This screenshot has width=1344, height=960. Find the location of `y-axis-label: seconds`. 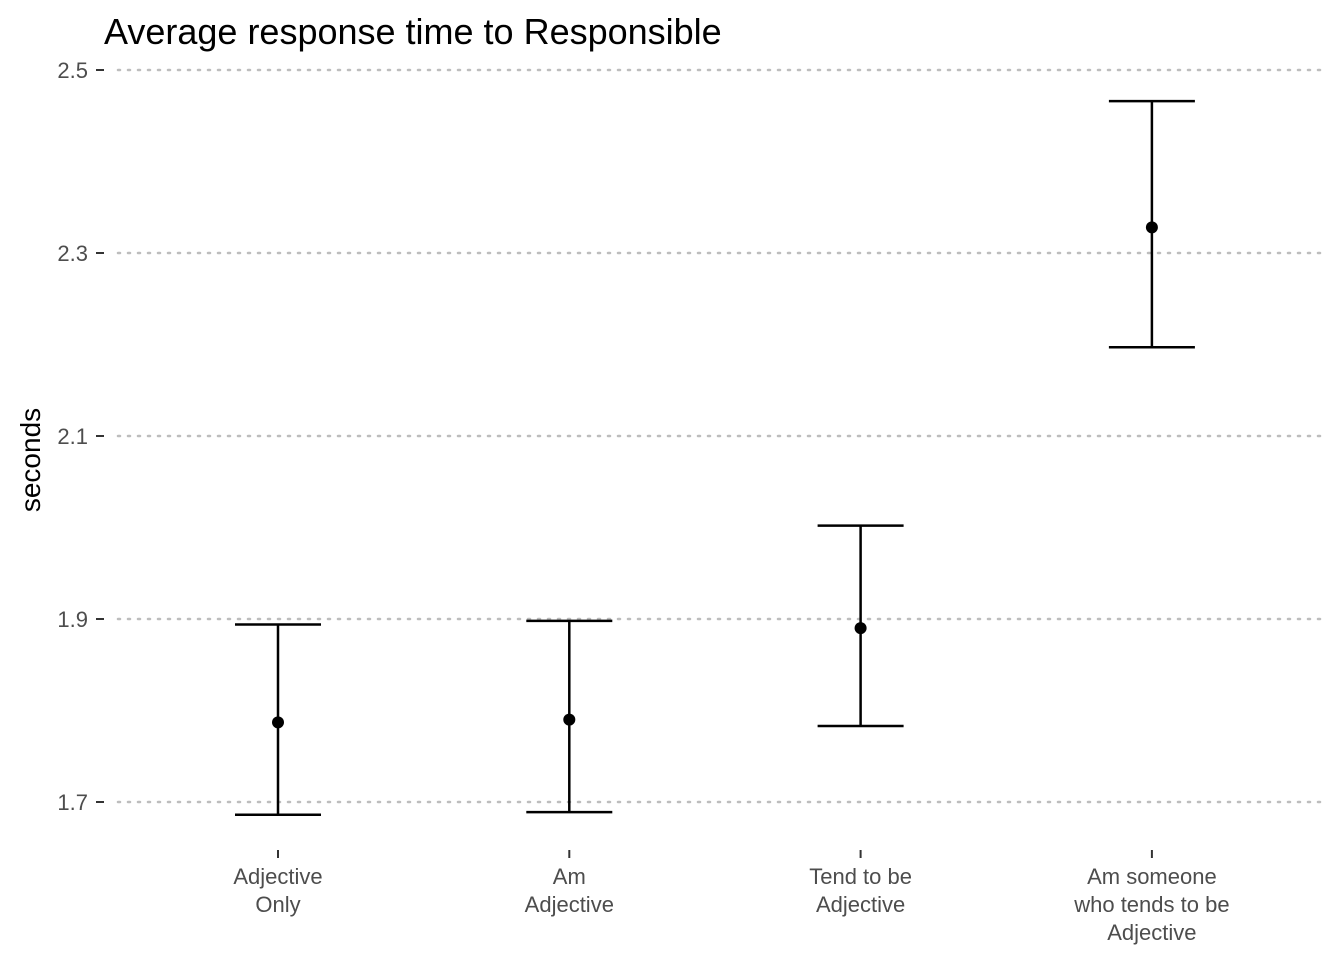

y-axis-label: seconds is located at coordinates (30, 460).